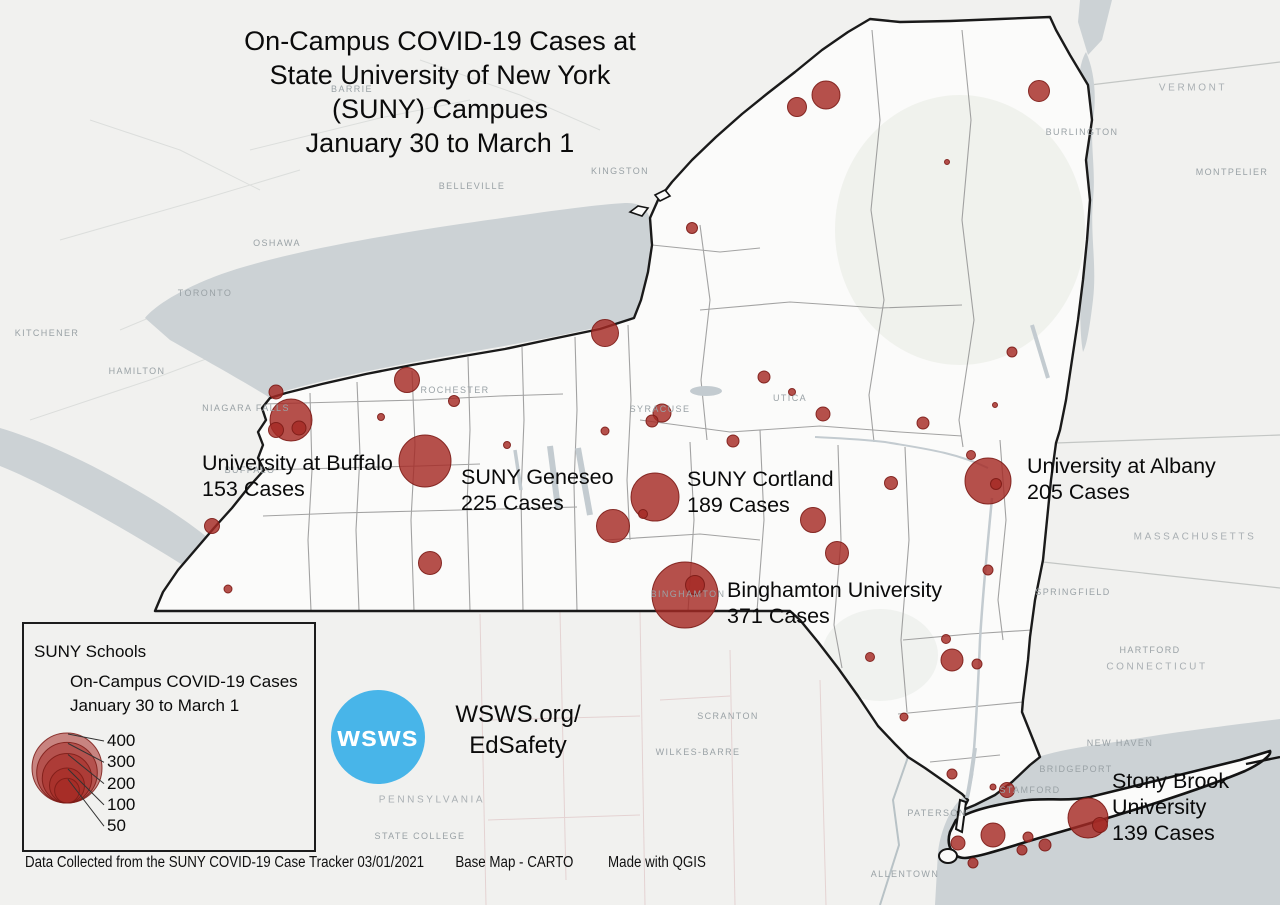 The height and width of the screenshot is (905, 1280). What do you see at coordinates (971, 773) in the screenshot?
I see `hudson-lower` at bounding box center [971, 773].